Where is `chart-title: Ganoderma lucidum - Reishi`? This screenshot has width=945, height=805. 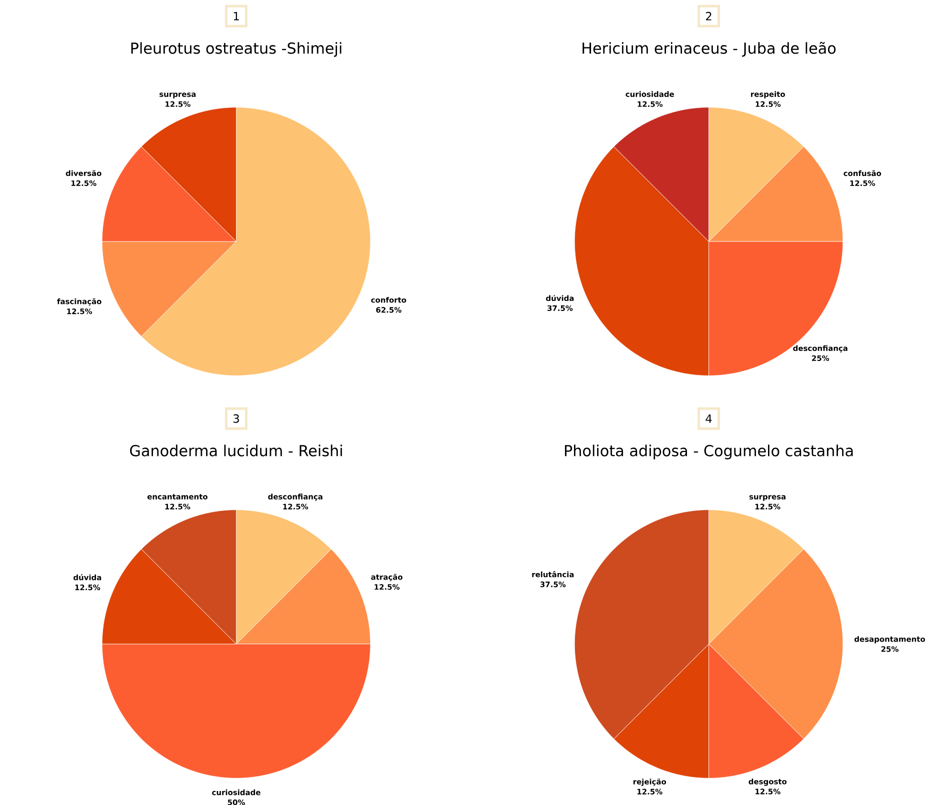 chart-title: Ganoderma lucidum - Reishi is located at coordinates (236, 450).